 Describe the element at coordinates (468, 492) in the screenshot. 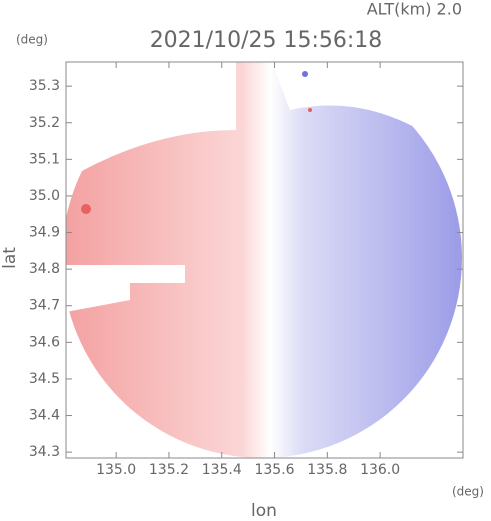

I see `x-unit: (deg)` at that location.